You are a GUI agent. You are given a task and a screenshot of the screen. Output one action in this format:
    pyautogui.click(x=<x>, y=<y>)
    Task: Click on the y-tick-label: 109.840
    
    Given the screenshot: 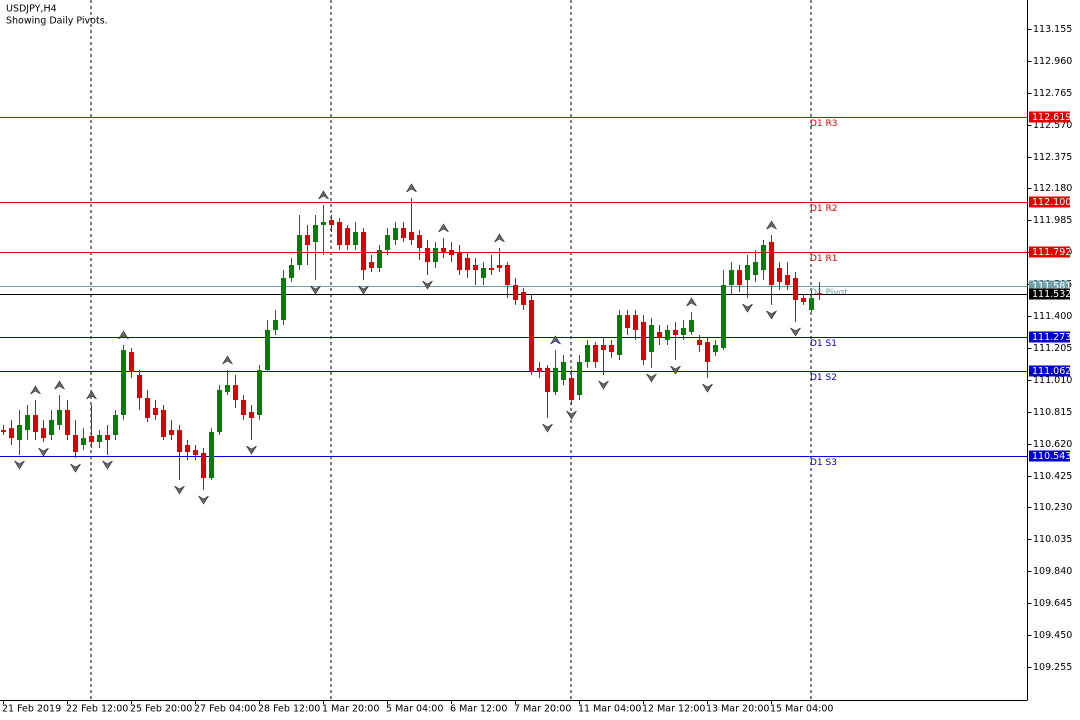 What is the action you would take?
    pyautogui.click(x=1052, y=571)
    